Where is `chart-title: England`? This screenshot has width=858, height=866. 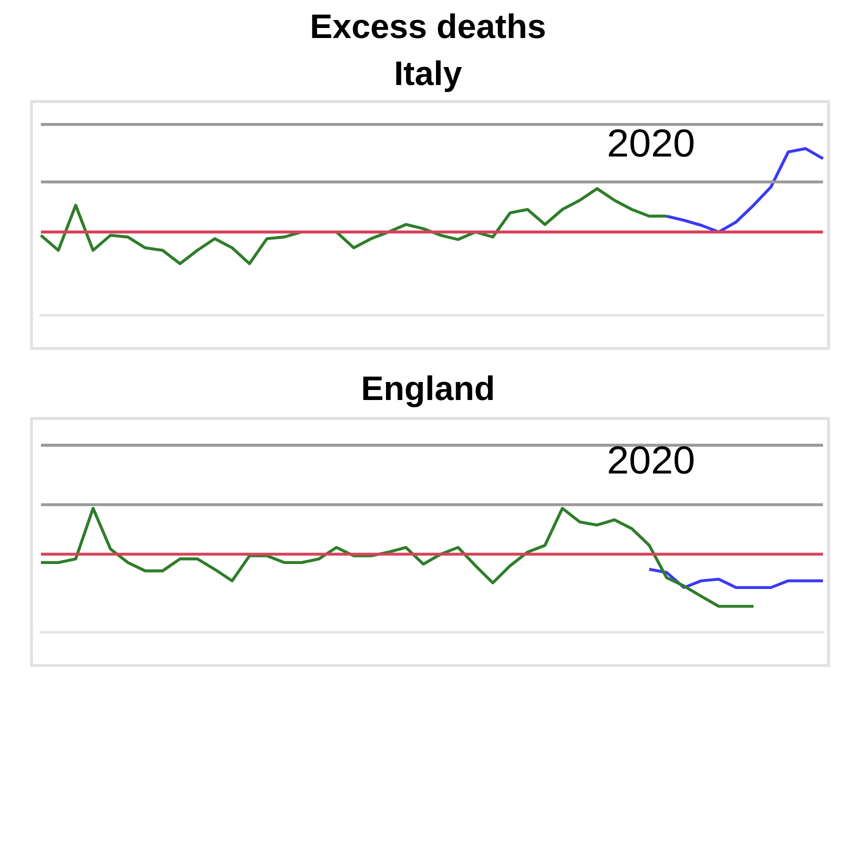
chart-title: England is located at coordinates (428, 389).